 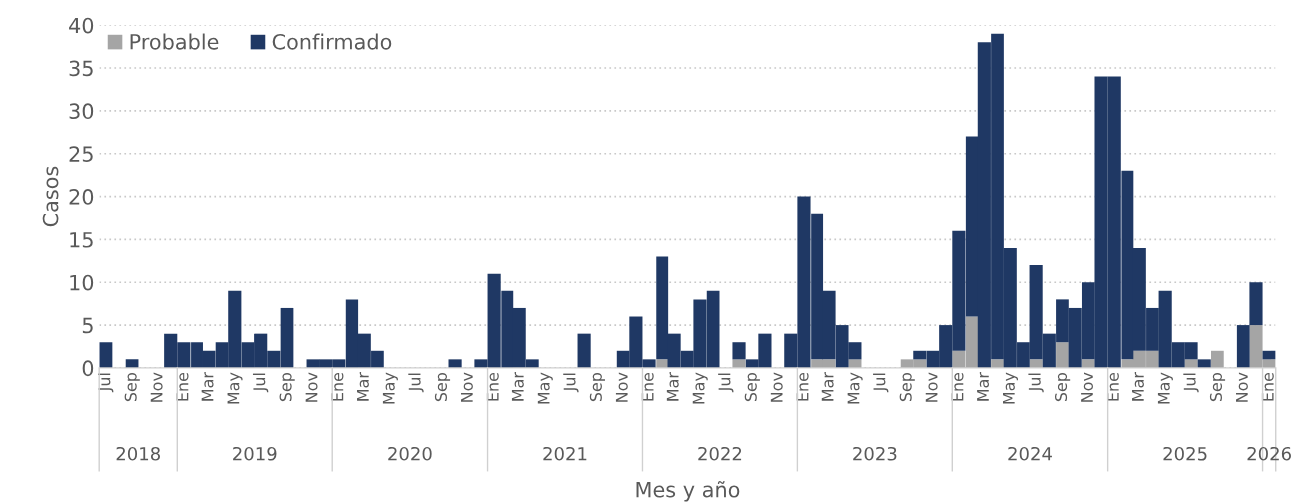 I want to click on legend-label: Confirmado, so click(x=332, y=41).